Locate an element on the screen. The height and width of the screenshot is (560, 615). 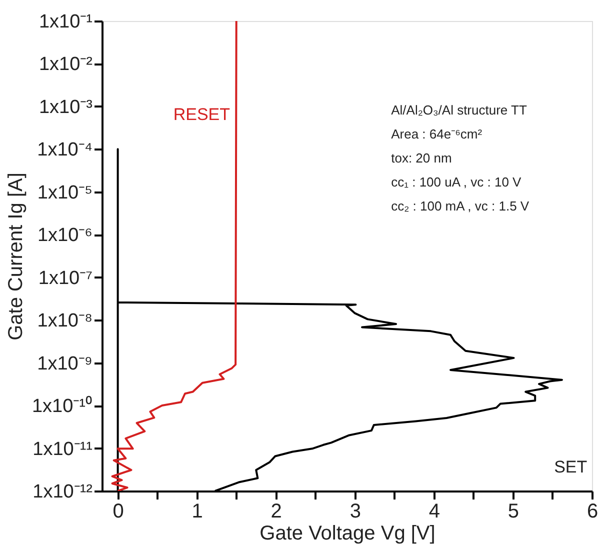
y-axis-title: Gate Current Ig [A] is located at coordinates (15, 256).